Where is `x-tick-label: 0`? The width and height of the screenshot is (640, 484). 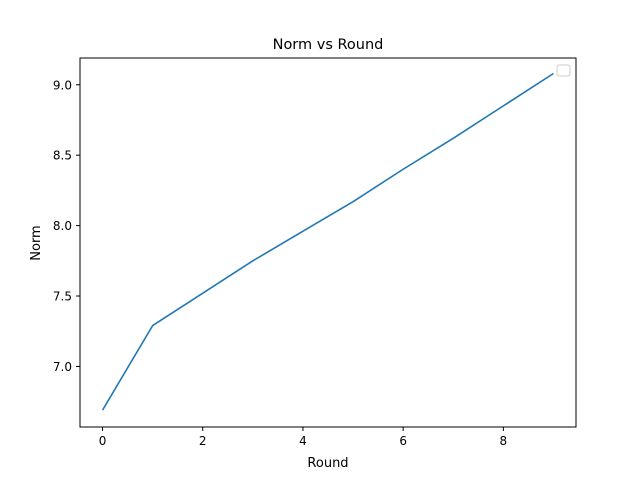
x-tick-label: 0 is located at coordinates (103, 441).